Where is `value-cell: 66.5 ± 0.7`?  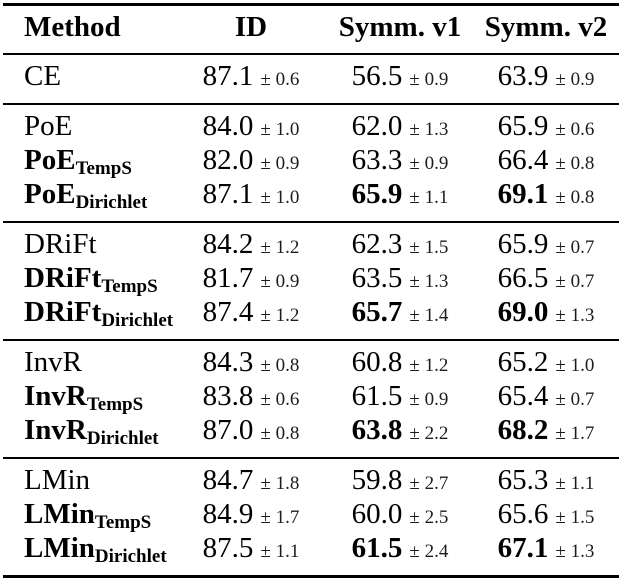
value-cell: 66.5 ± 0.7 is located at coordinates (546, 280).